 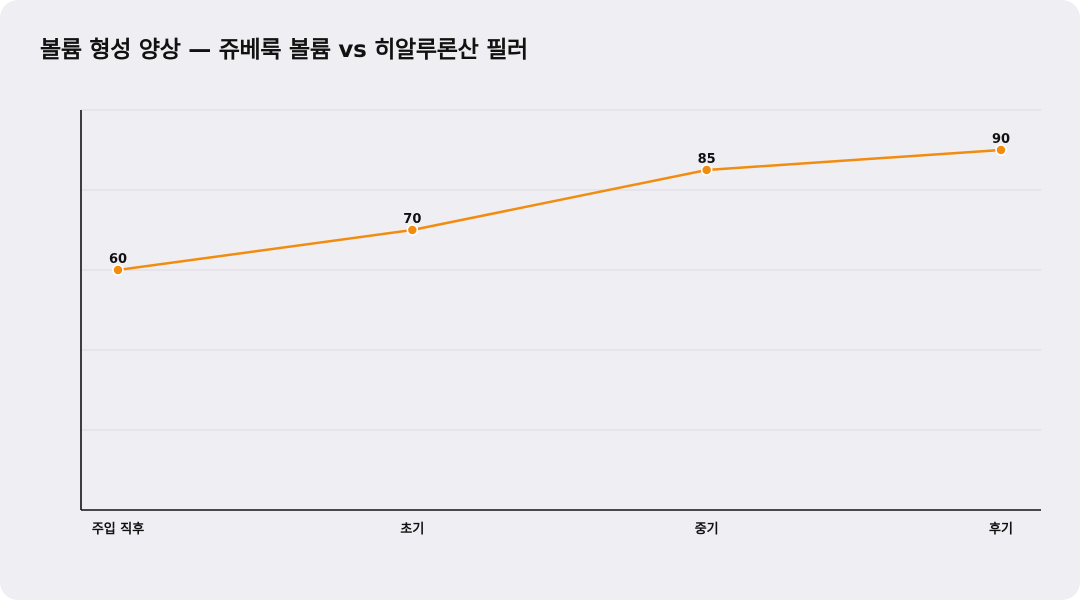 I want to click on data-label: 85, so click(x=707, y=159).